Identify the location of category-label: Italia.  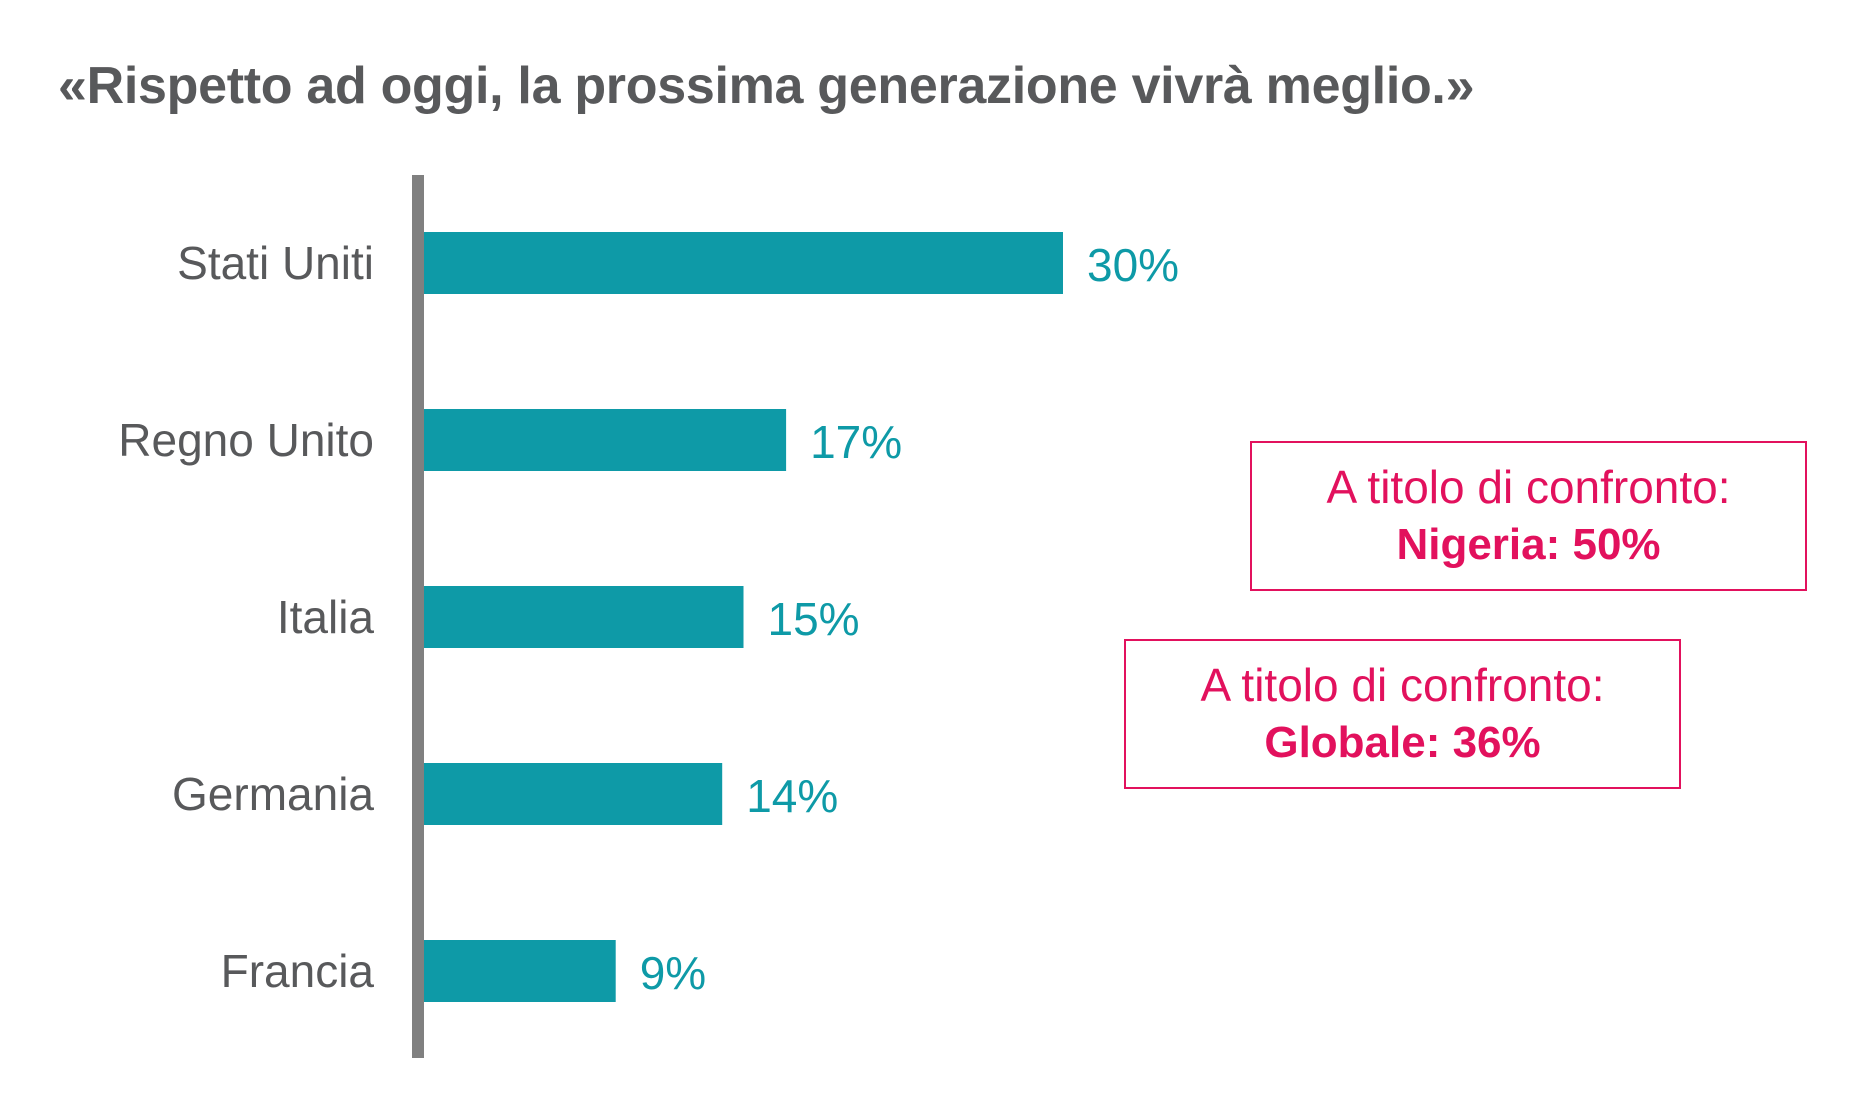
(326, 617).